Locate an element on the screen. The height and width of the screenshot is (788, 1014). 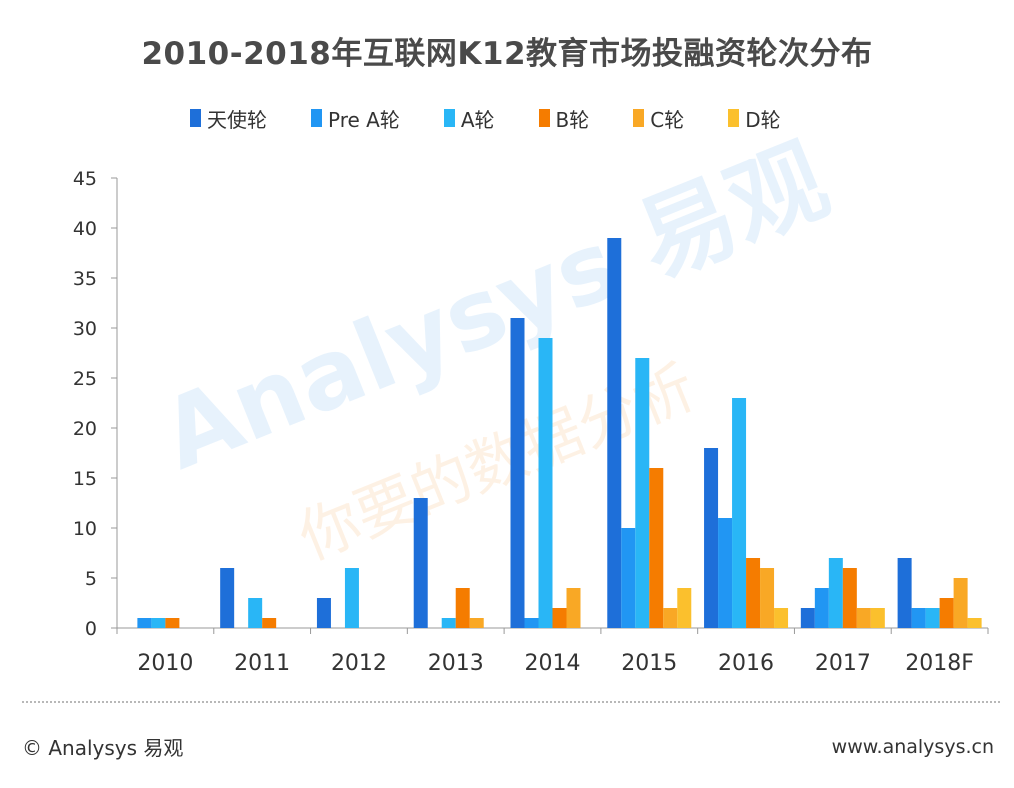
legend-item: D轮 is located at coordinates (754, 118).